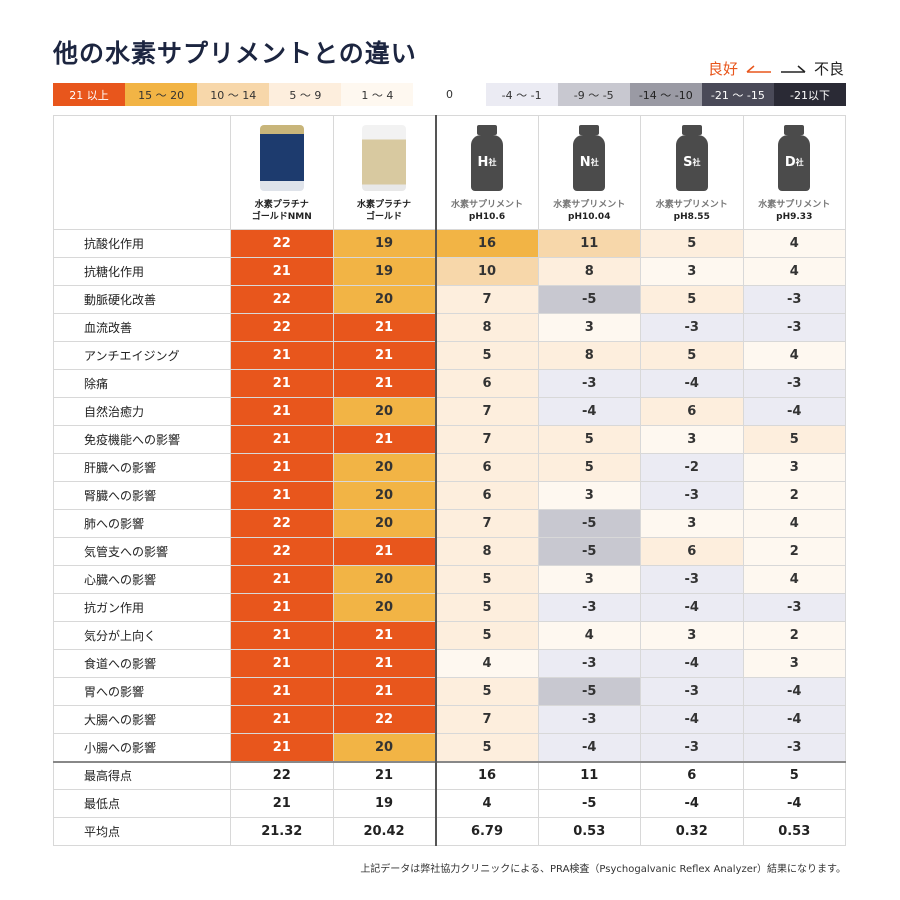  I want to click on row-label: 小腸への影響, so click(142, 747).